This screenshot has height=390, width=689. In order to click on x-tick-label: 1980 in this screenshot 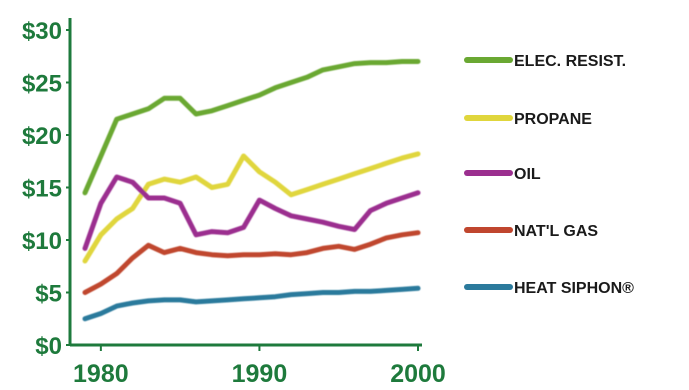, I will do `click(101, 374)`.